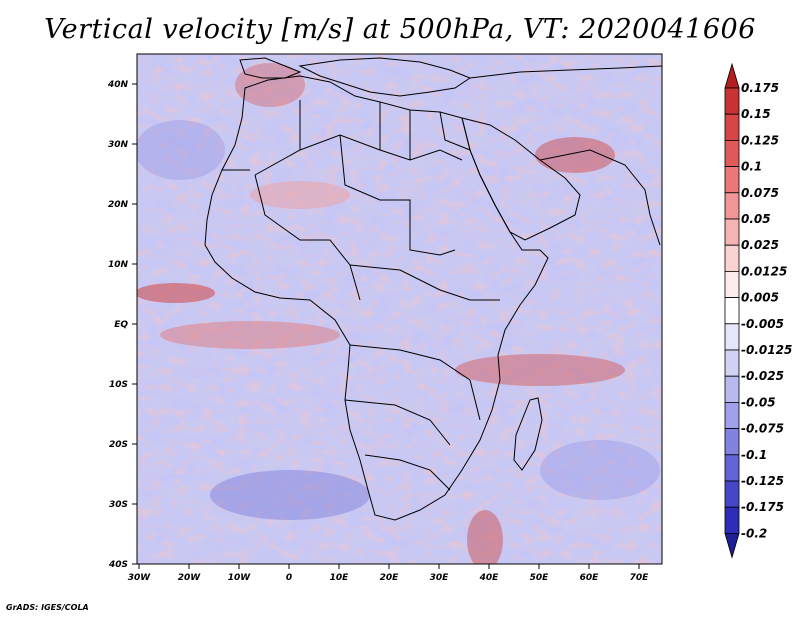 Image resolution: width=800 pixels, height=618 pixels. Describe the element at coordinates (140, 578) in the screenshot. I see `x-tick-label: 30W` at that location.